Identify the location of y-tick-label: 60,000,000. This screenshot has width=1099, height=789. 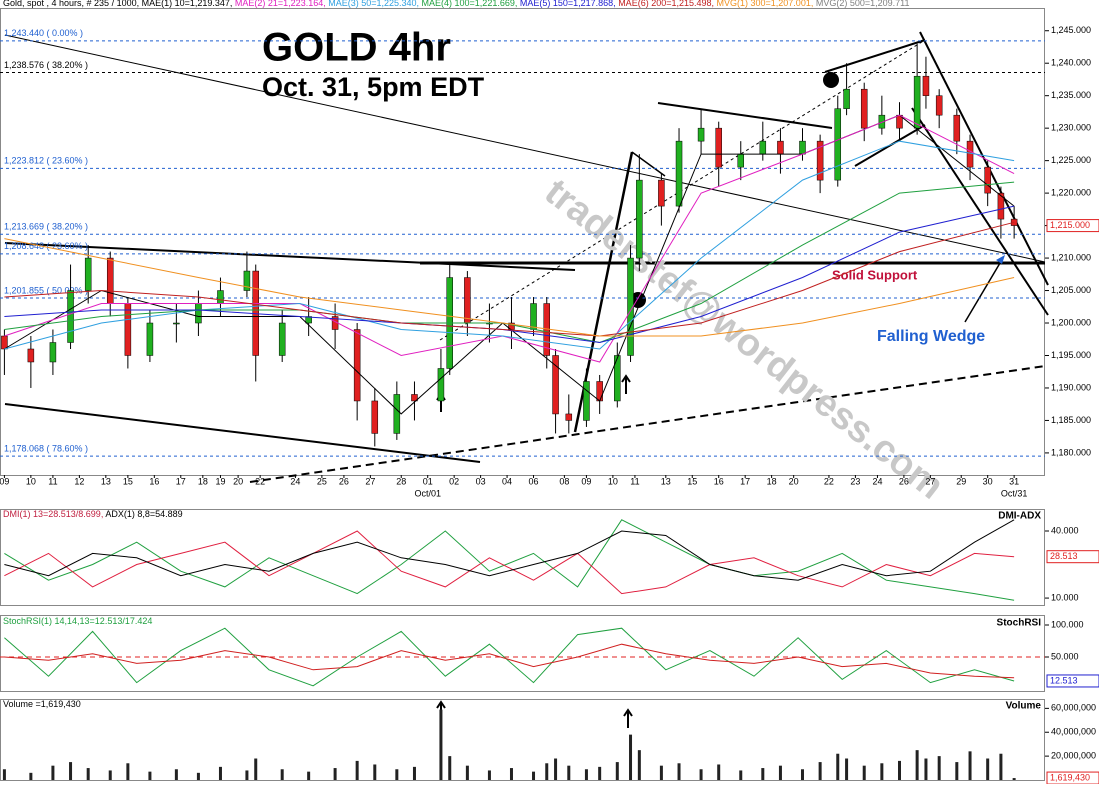
(1073, 708).